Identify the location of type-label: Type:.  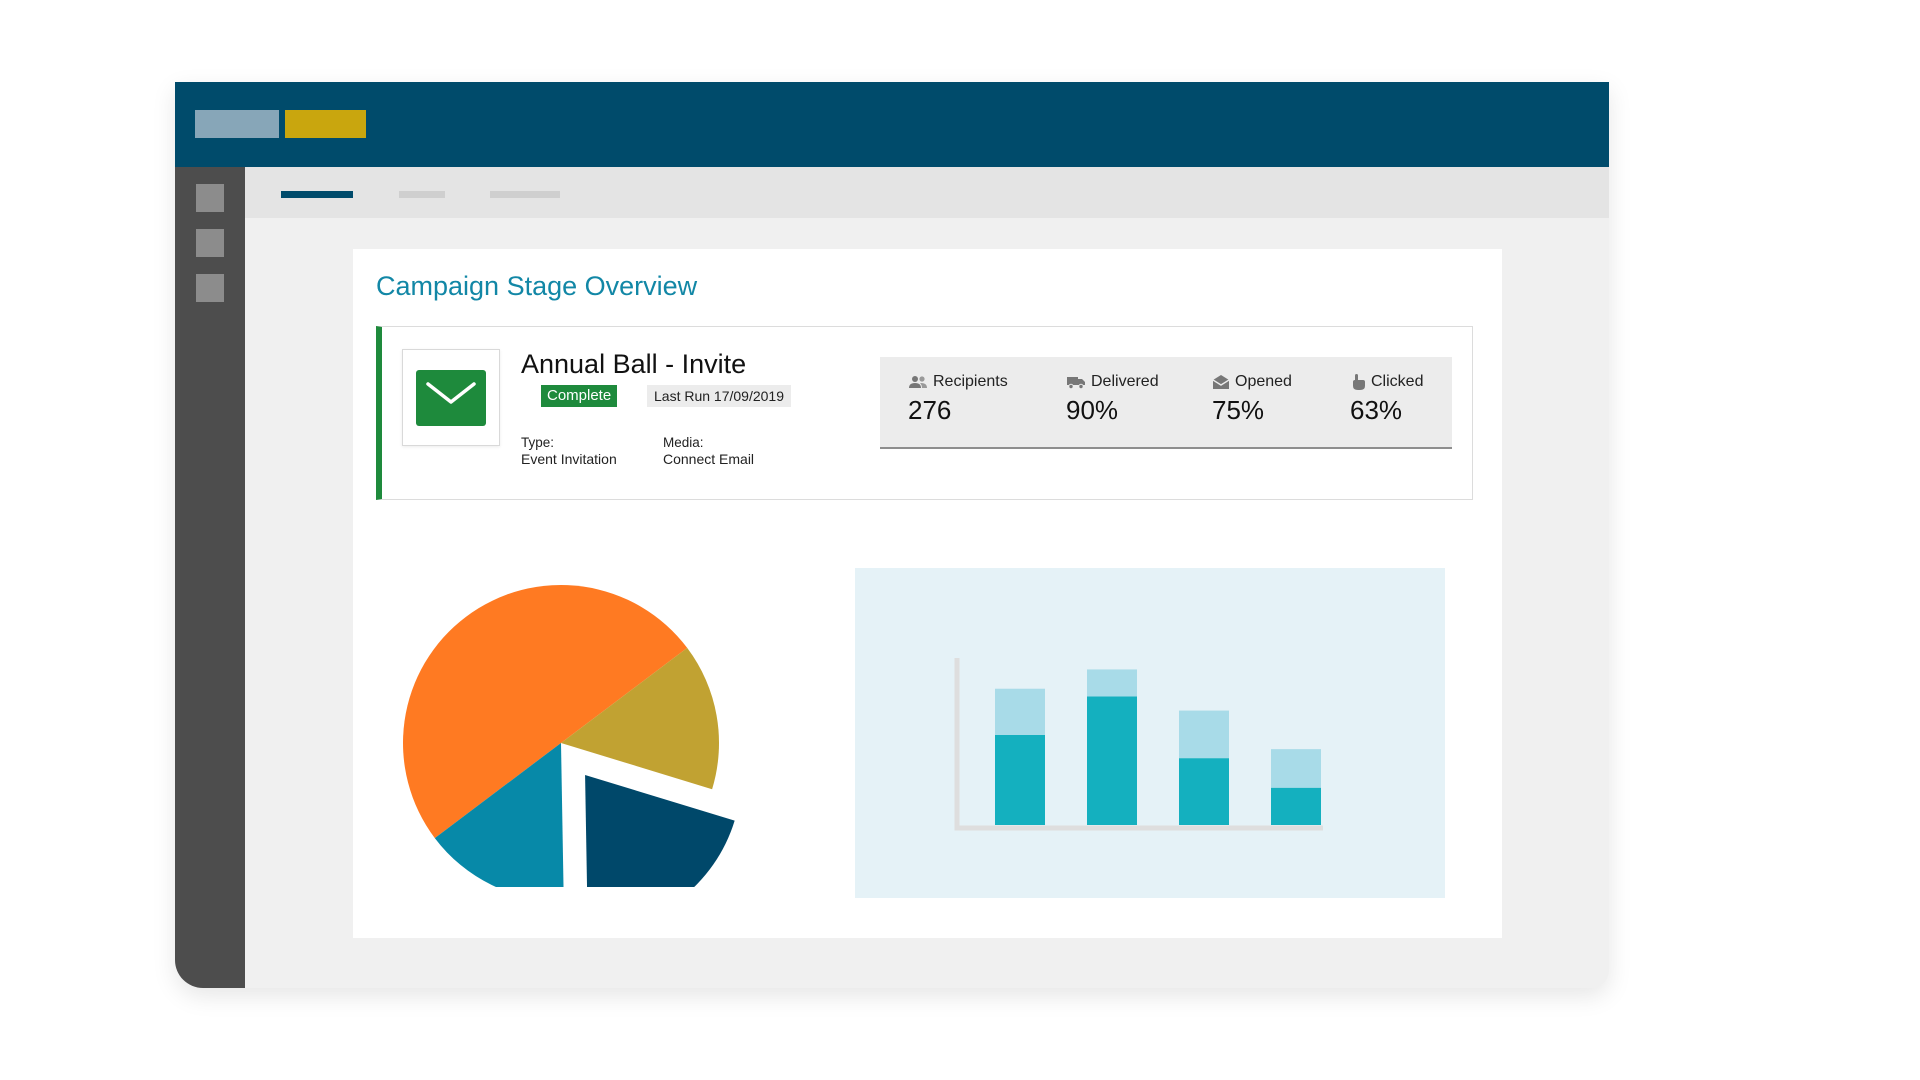
(538, 442).